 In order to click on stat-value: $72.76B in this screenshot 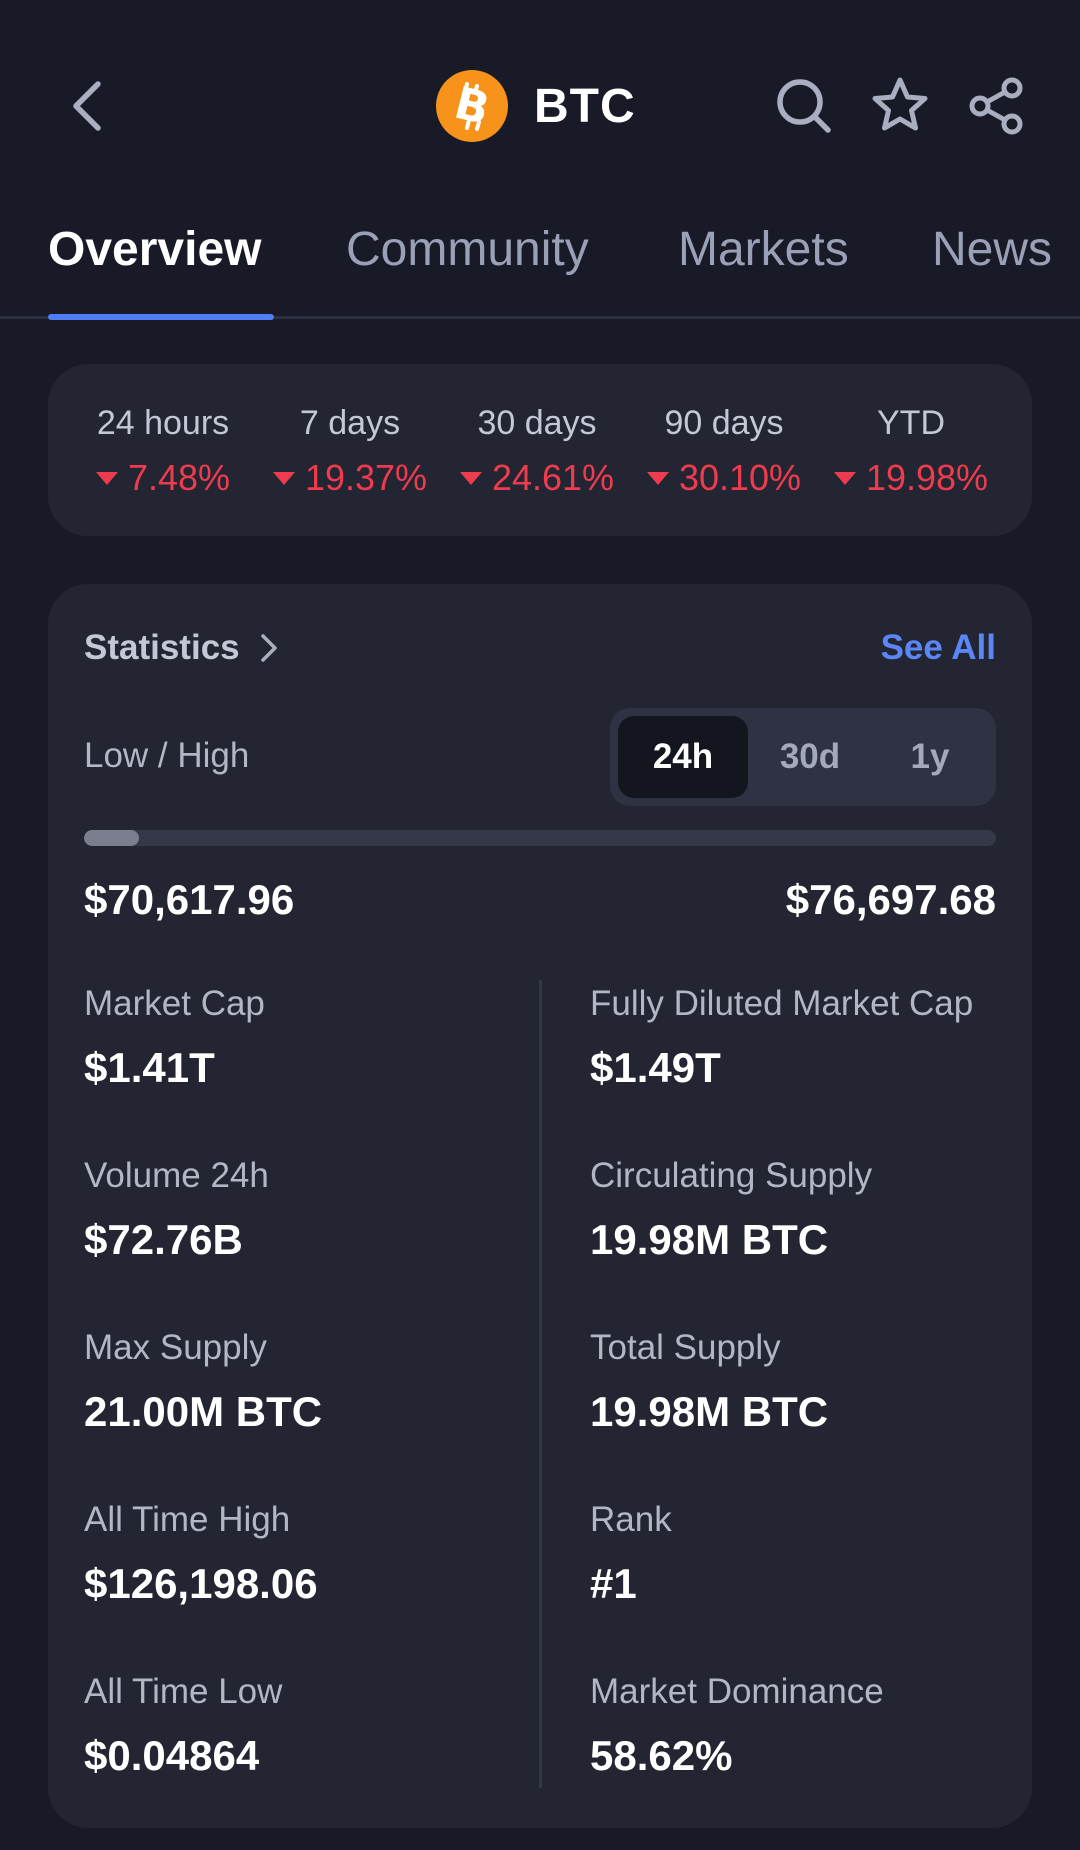, I will do `click(163, 1239)`.